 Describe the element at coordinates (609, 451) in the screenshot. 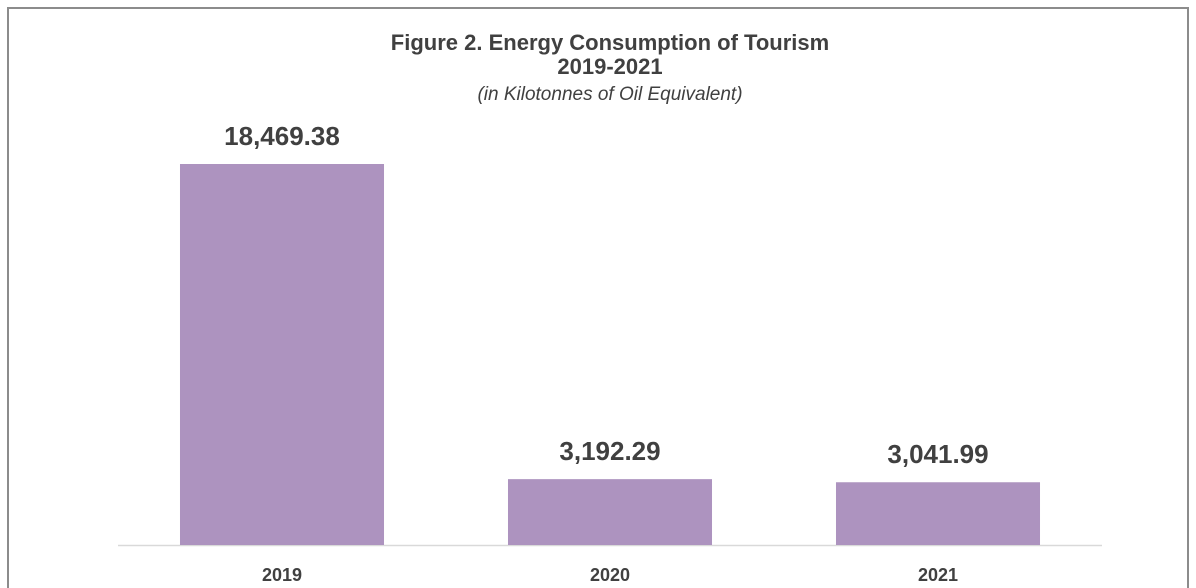

I see `data-label: 3,192.29` at that location.